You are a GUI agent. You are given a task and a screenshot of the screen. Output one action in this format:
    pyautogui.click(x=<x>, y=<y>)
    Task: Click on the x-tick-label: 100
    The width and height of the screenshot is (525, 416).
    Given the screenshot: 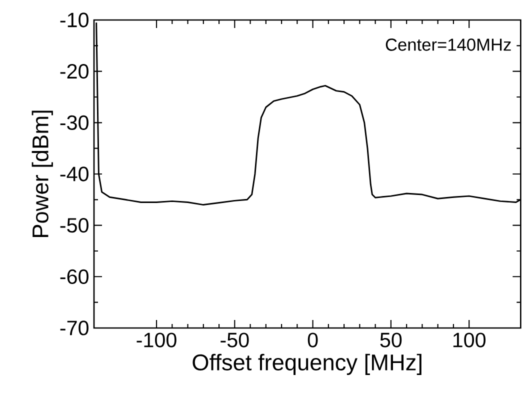 What is the action you would take?
    pyautogui.click(x=469, y=340)
    